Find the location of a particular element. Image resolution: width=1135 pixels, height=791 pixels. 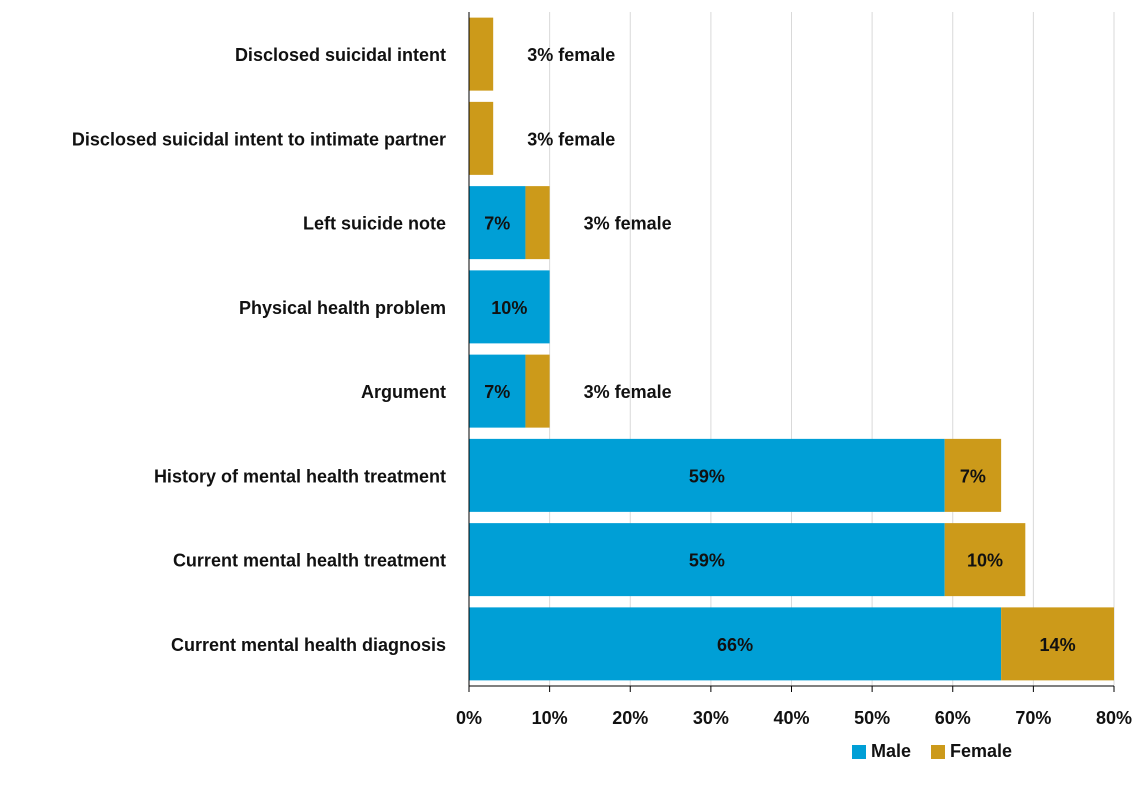

legend-label-female: Female is located at coordinates (981, 751).